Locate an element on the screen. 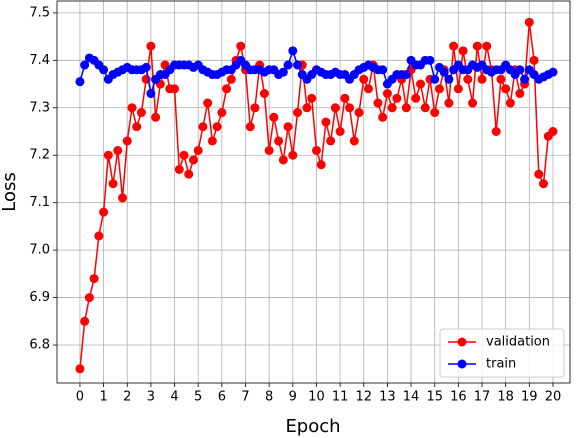  legend-label: validation is located at coordinates (518, 342).